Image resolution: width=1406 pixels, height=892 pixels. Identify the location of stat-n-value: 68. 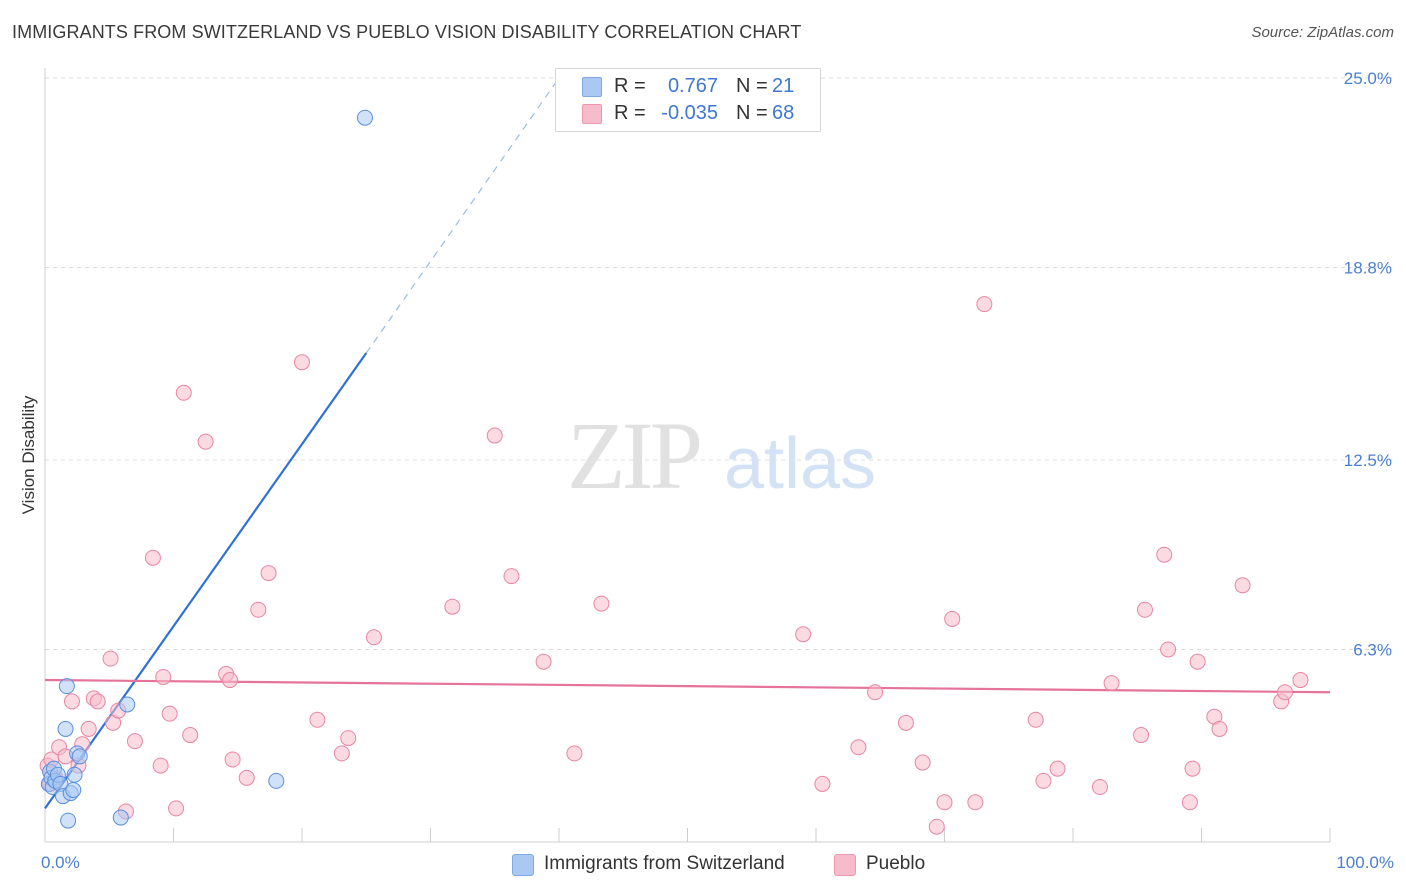
(783, 113).